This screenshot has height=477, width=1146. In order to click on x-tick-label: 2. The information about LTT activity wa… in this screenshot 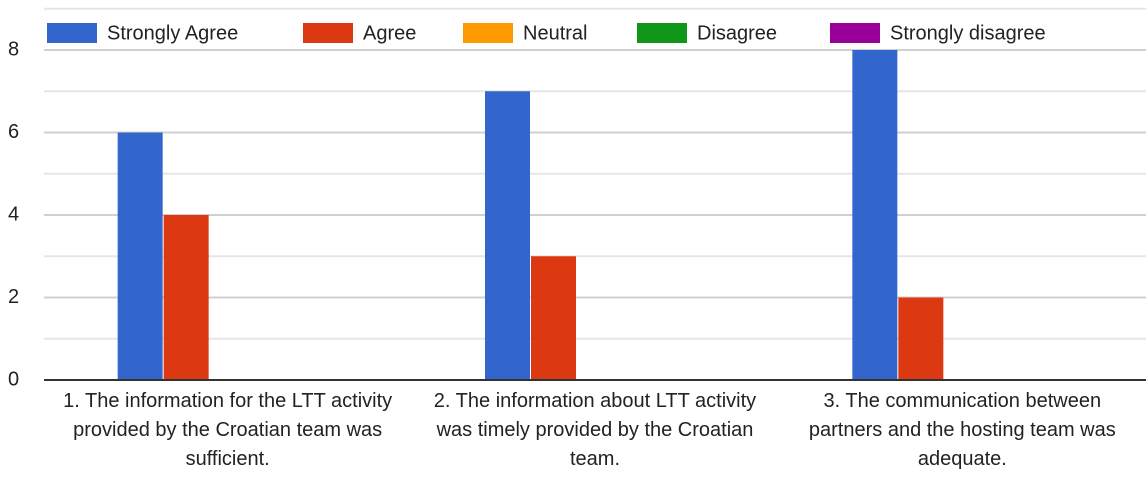, I will do `click(595, 430)`.